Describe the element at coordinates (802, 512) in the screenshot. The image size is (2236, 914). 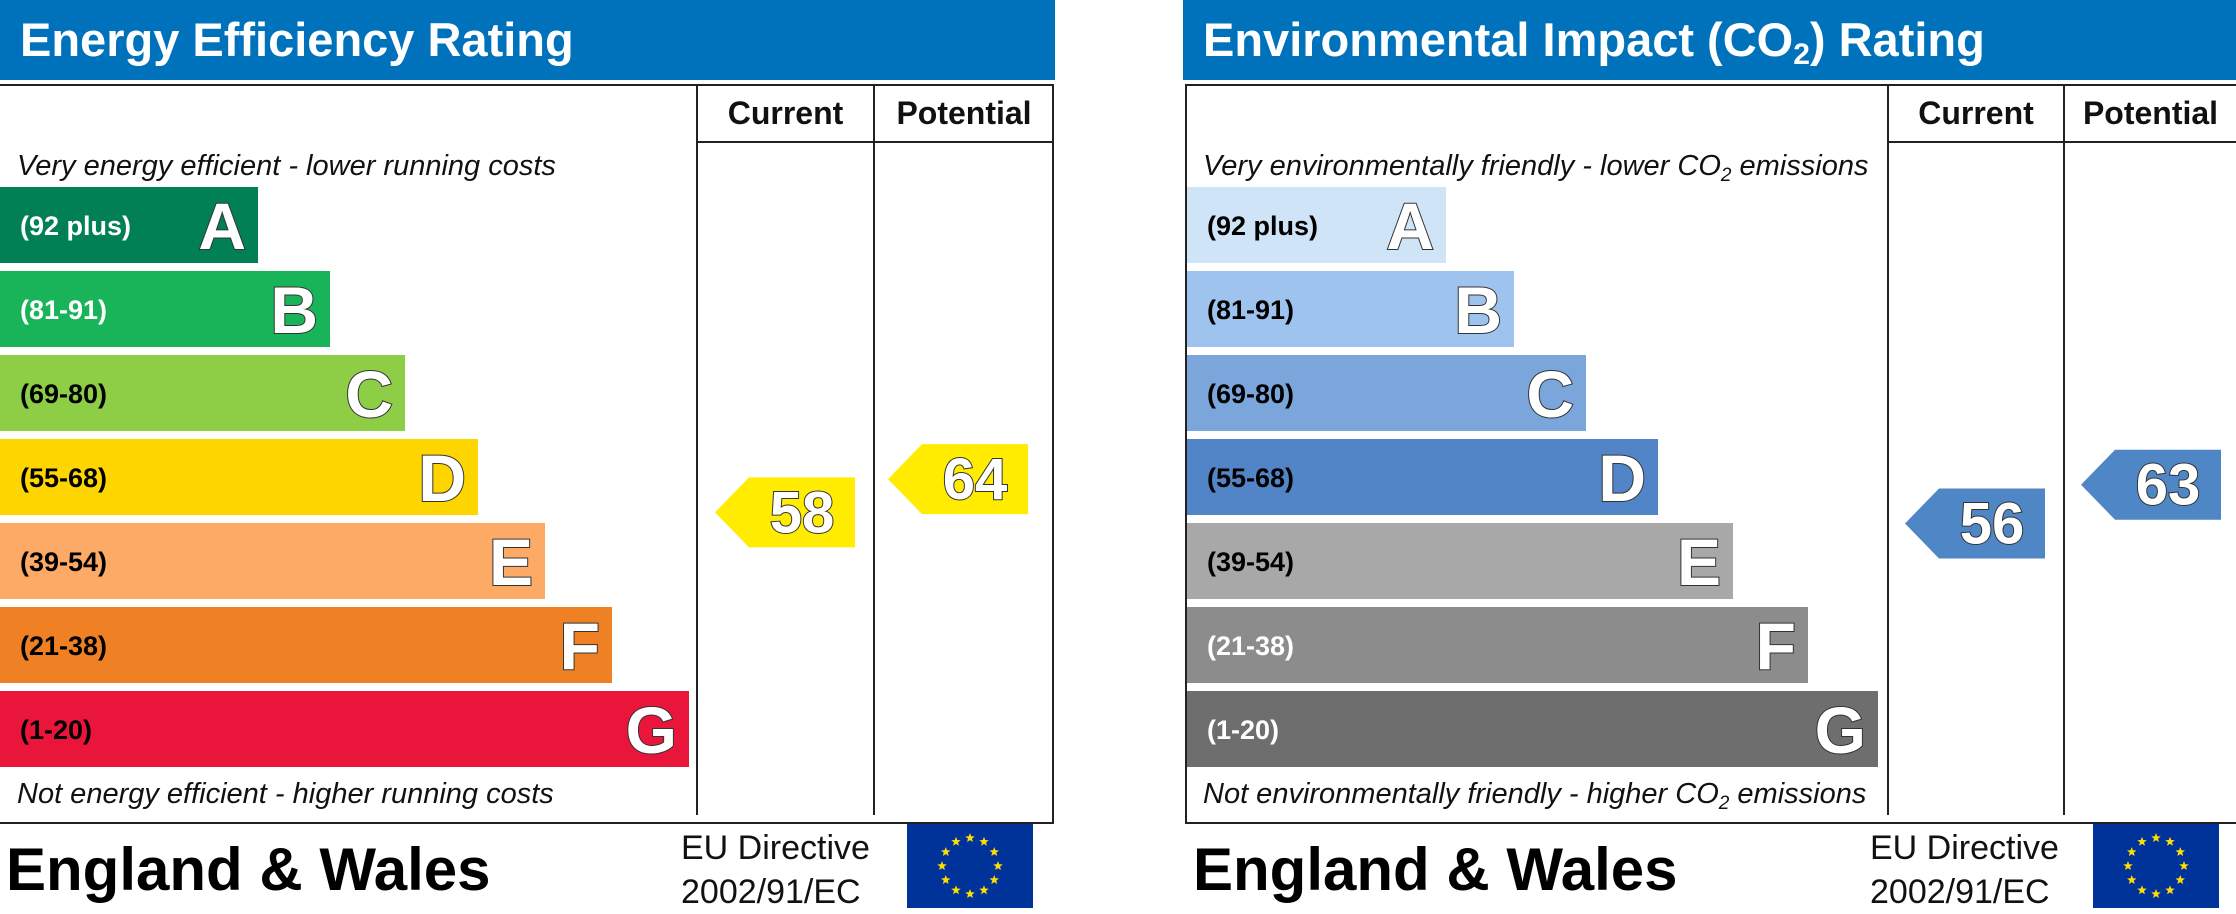
I see `current-rating-value: 58` at that location.